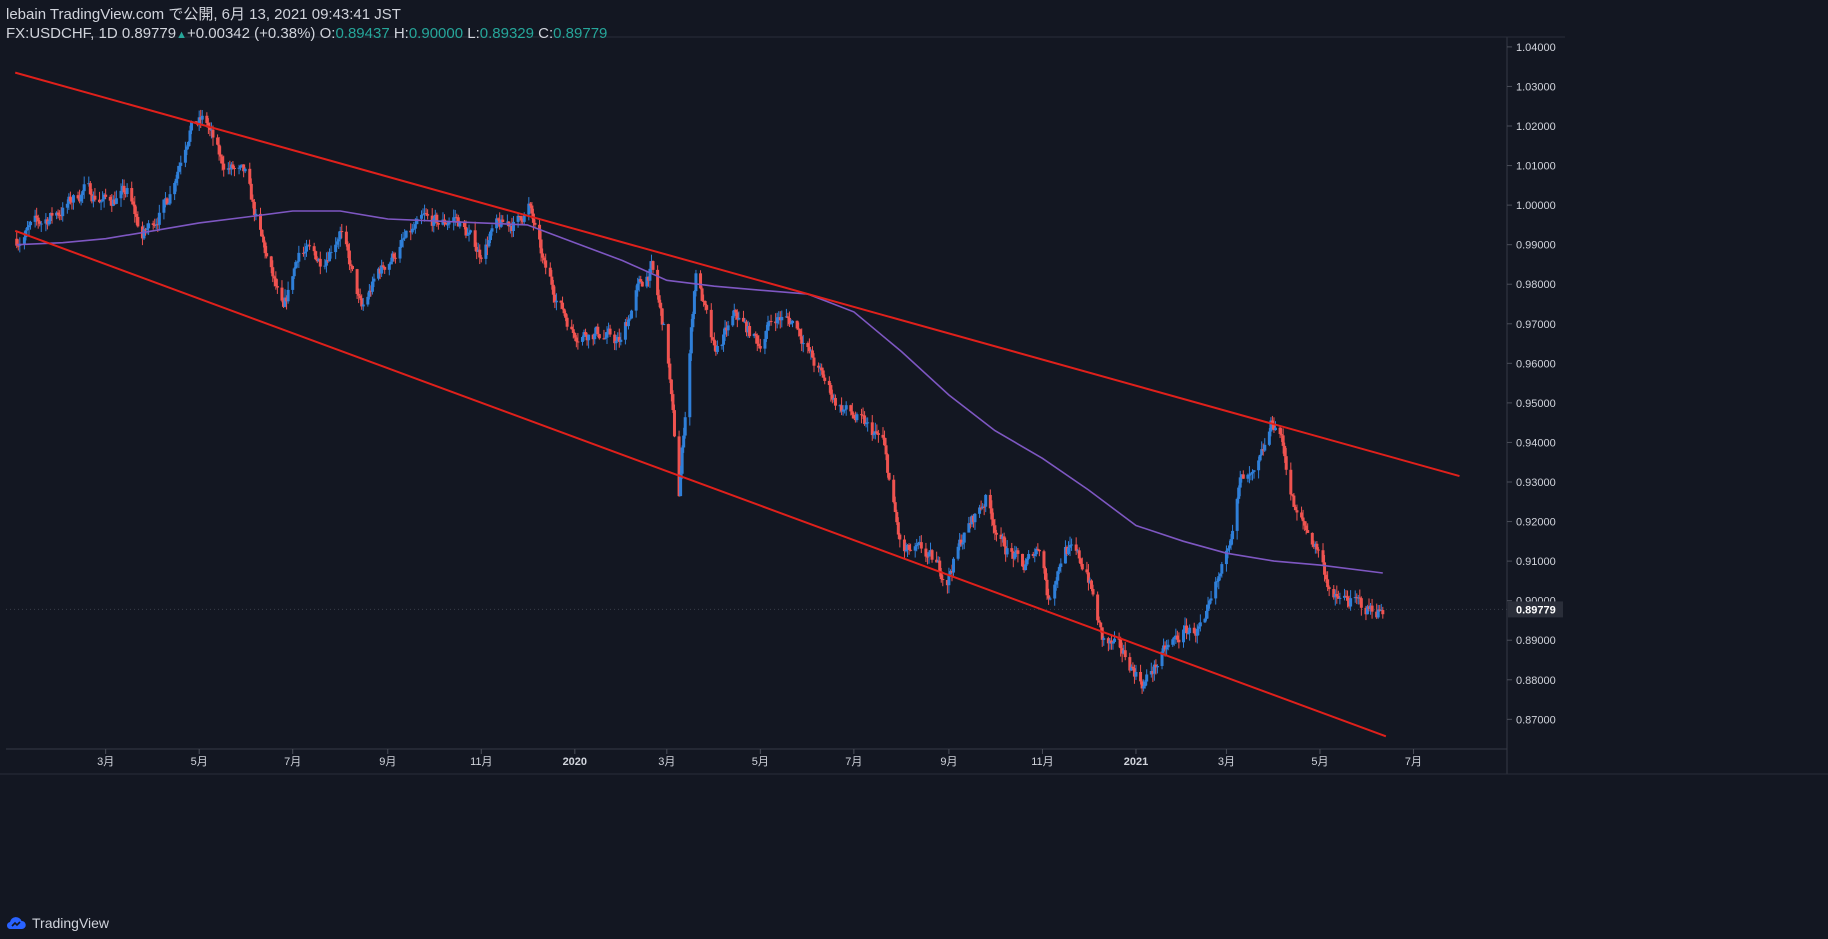 This screenshot has width=1828, height=939. Describe the element at coordinates (1536, 562) in the screenshot. I see `y-tick-label: 0.91000` at that location.